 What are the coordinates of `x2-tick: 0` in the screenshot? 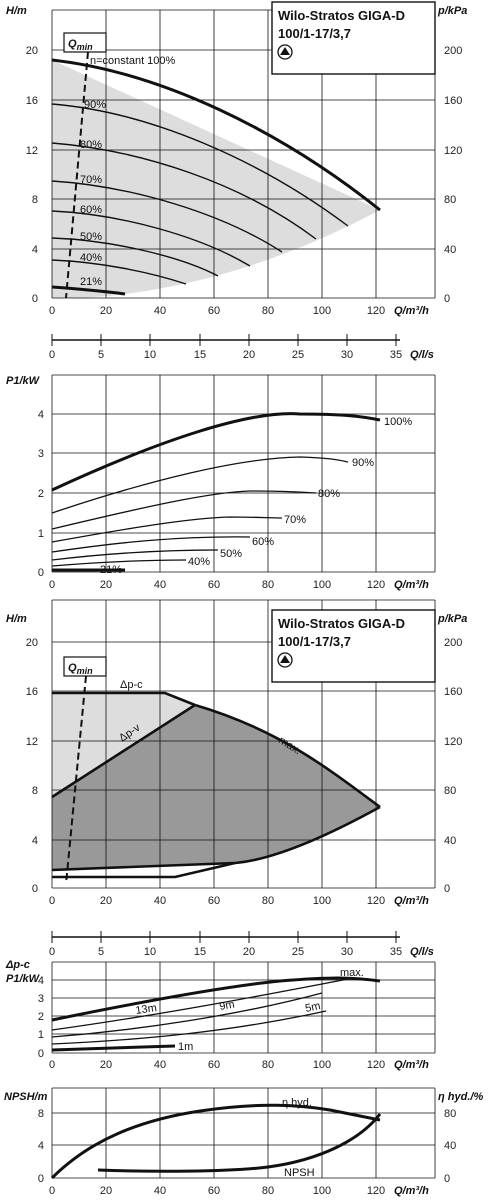 It's located at (52, 355).